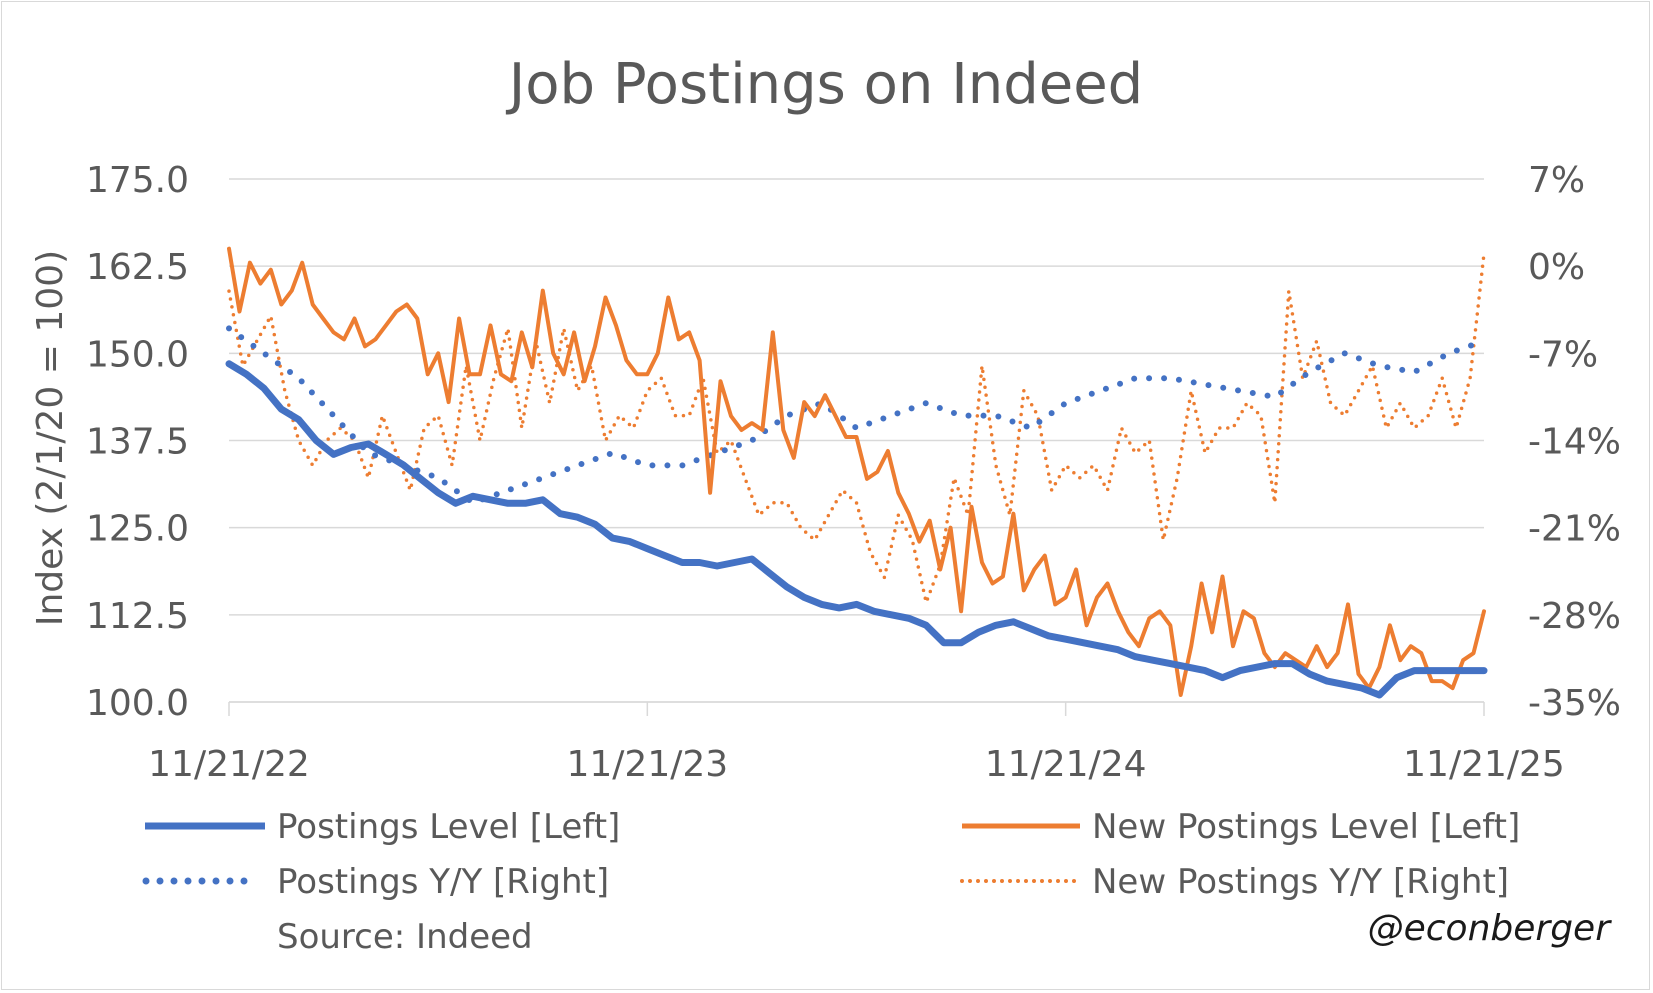 Image resolution: width=1653 pixels, height=993 pixels. What do you see at coordinates (856, 743) in the screenshot?
I see `x-axis-ticks: 11/21/22 11/21/23 11/21/24 11/21/25` at bounding box center [856, 743].